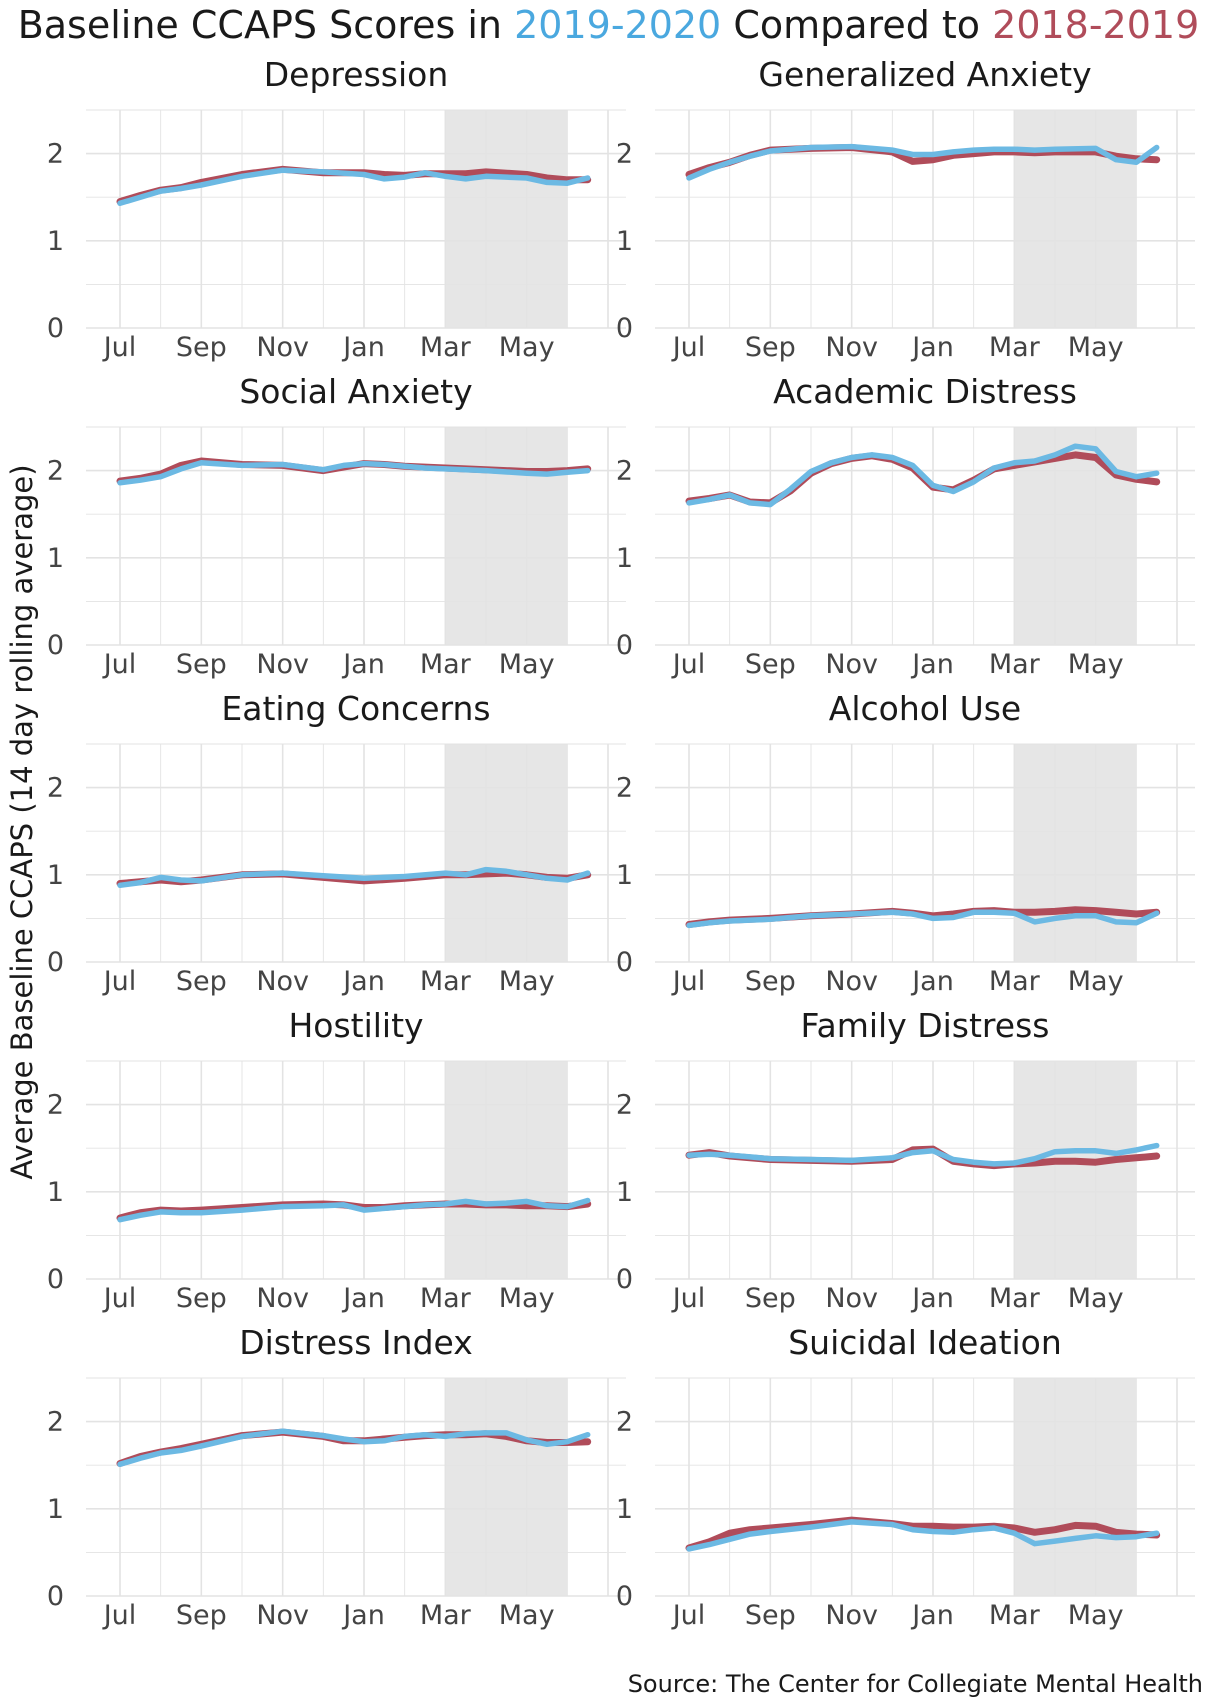  I want to click on panel-title: Social Anxiety, so click(355, 391).